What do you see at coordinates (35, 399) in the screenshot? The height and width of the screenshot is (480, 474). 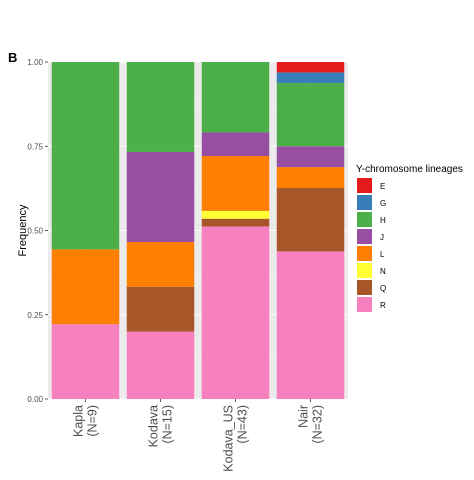 I see `y-tick-label: 0.00` at bounding box center [35, 399].